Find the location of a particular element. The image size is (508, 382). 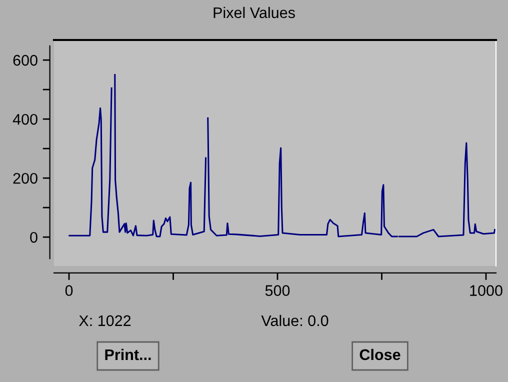

x-tick-label: 500 is located at coordinates (277, 290).